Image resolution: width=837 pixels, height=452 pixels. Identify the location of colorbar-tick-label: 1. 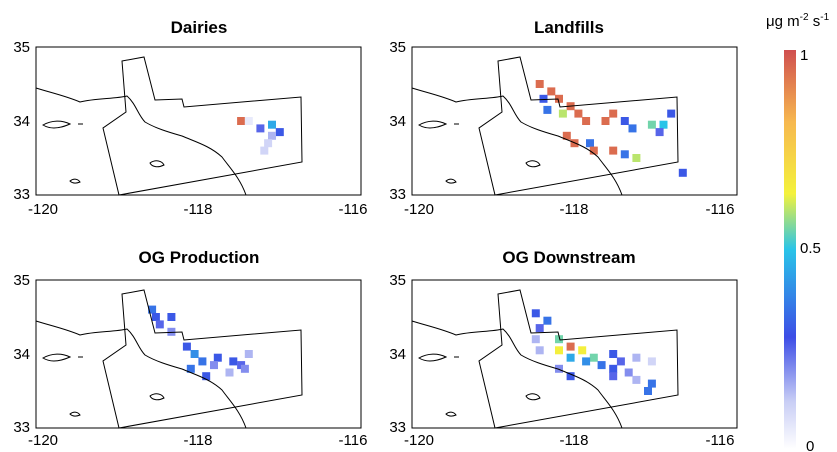
(804, 55).